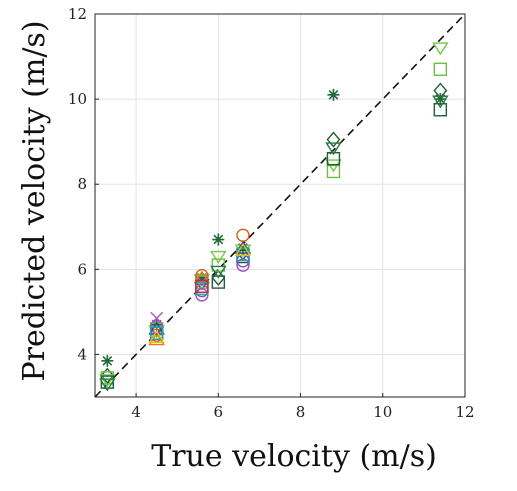  Describe the element at coordinates (136, 412) in the screenshot. I see `x-tick-label: 4` at that location.